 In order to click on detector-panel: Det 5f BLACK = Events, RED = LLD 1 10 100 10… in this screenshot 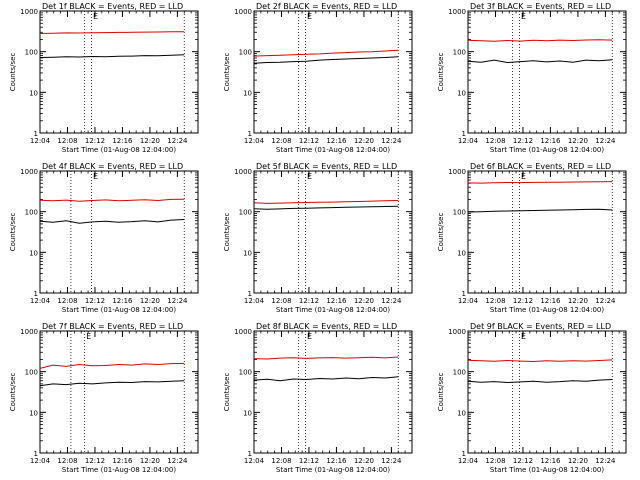, I will do `click(318, 238)`.